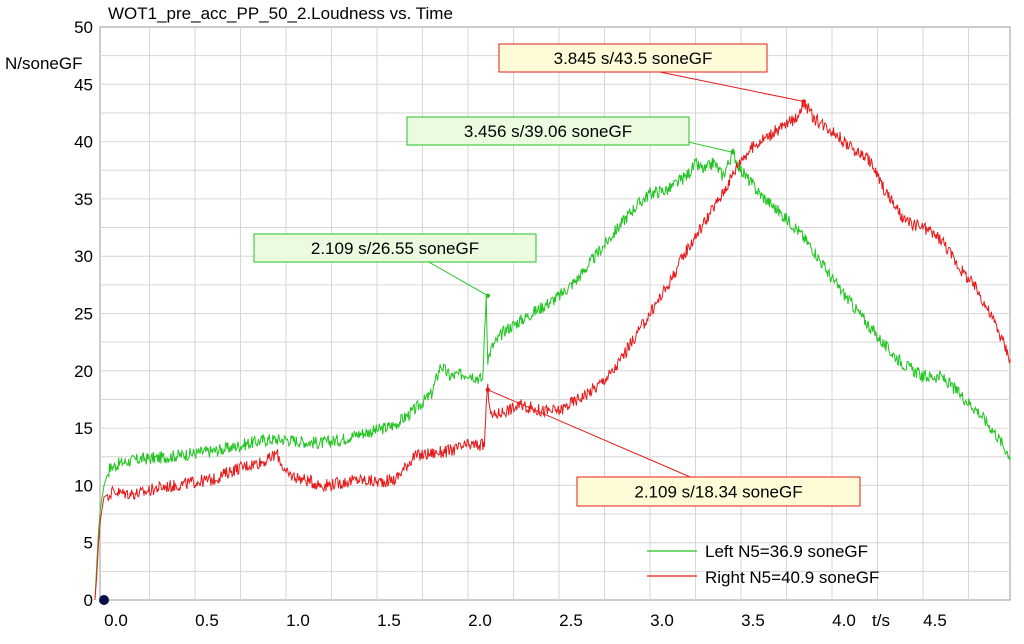 This screenshot has height=644, width=1024. I want to click on annotation-label: 2.109 s/26.55 soneGF, so click(395, 248).